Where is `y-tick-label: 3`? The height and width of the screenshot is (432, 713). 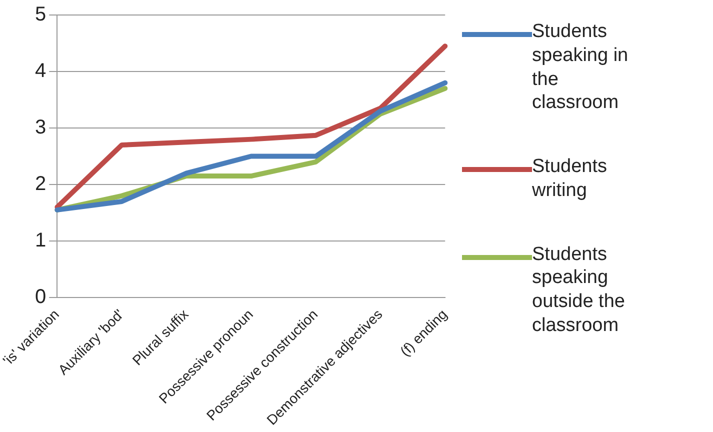 y-tick-label: 3 is located at coordinates (40, 127).